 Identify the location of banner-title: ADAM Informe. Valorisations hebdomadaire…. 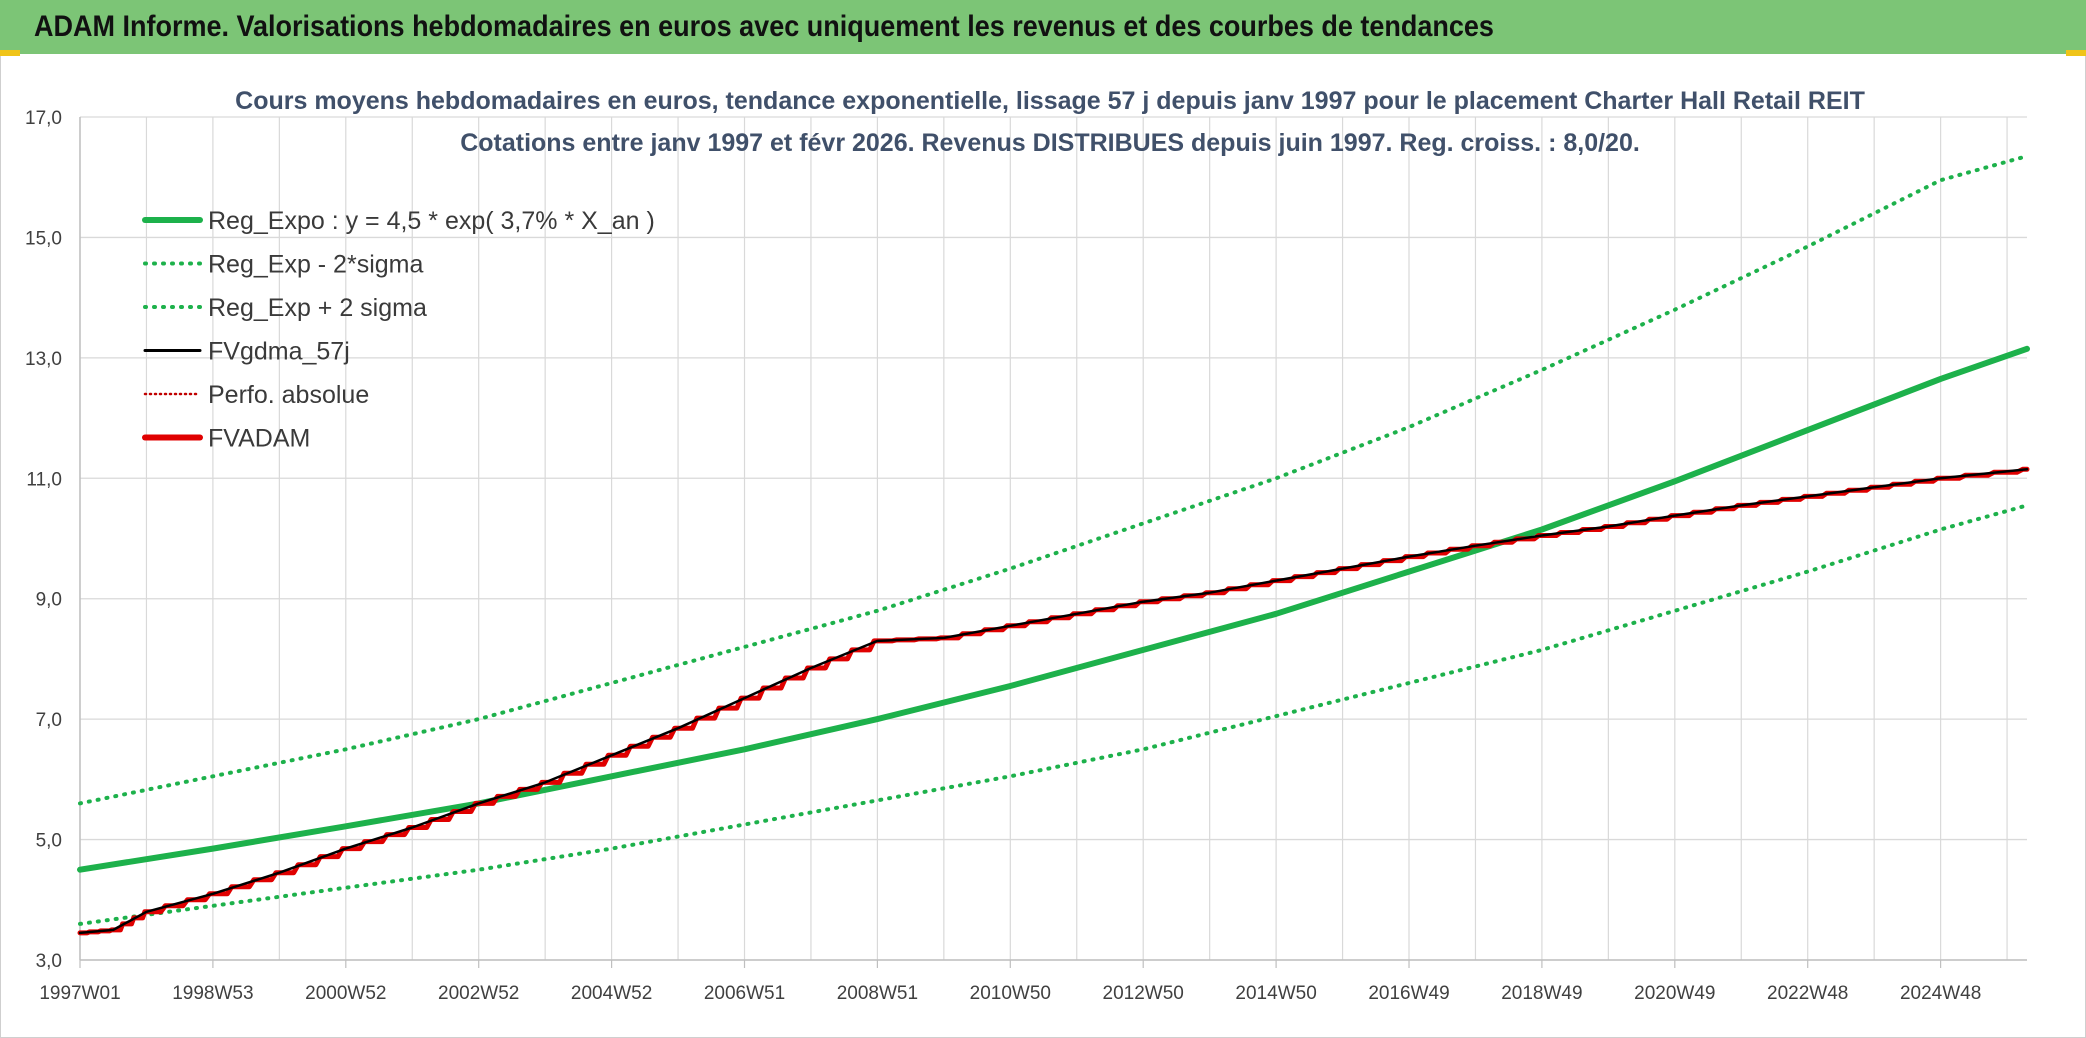
(764, 26).